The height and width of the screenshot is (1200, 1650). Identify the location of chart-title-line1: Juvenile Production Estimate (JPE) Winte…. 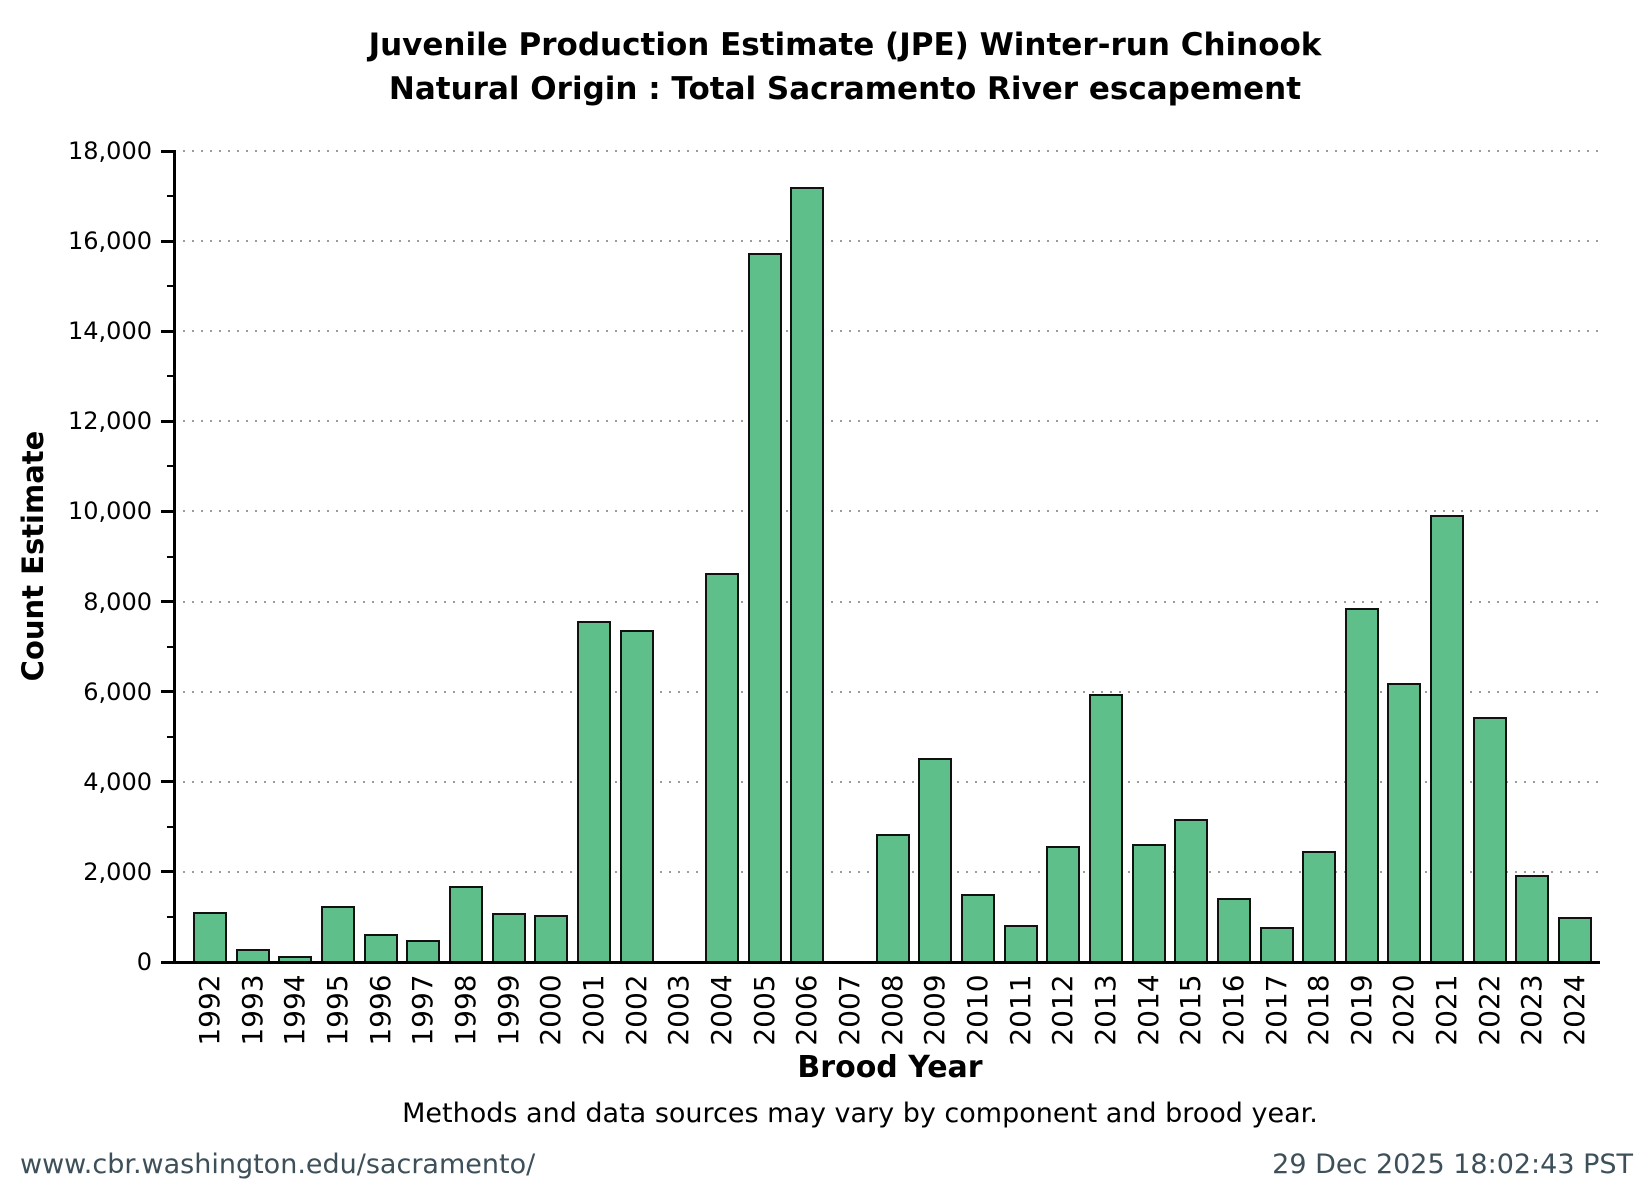
(845, 45).